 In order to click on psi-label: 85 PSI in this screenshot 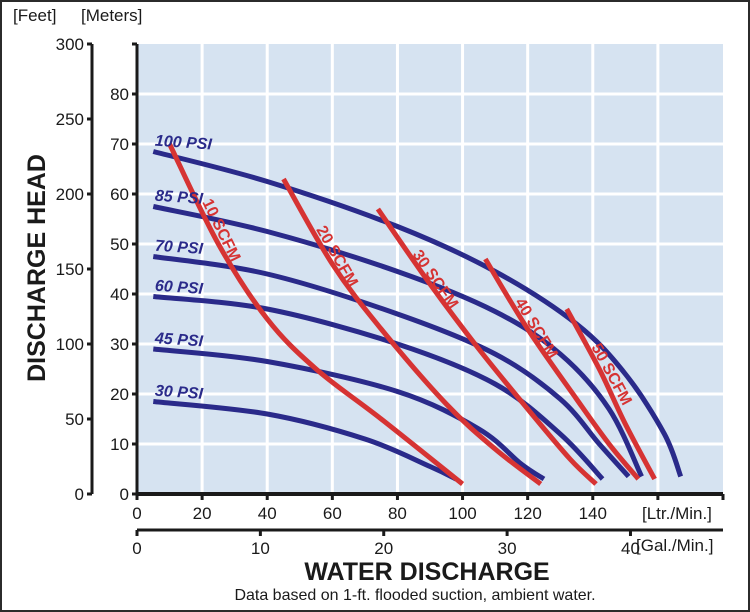, I will do `click(179, 198)`.